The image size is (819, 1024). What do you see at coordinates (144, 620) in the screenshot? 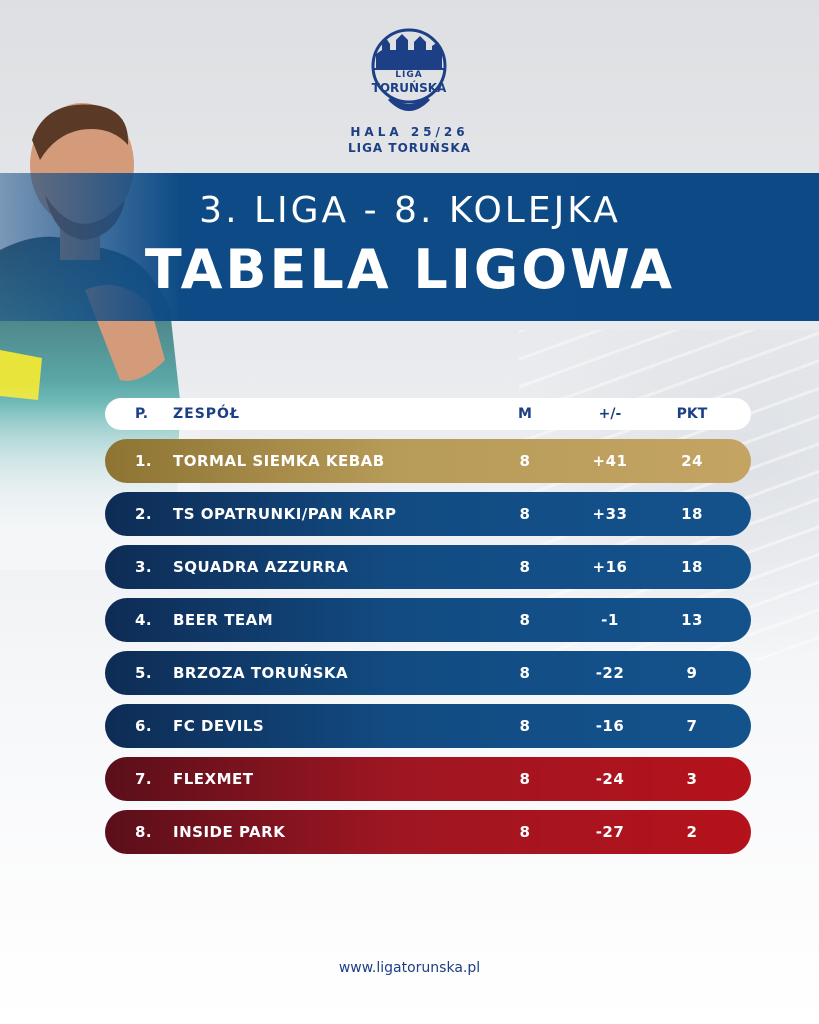
I see `row-position: 4.` at bounding box center [144, 620].